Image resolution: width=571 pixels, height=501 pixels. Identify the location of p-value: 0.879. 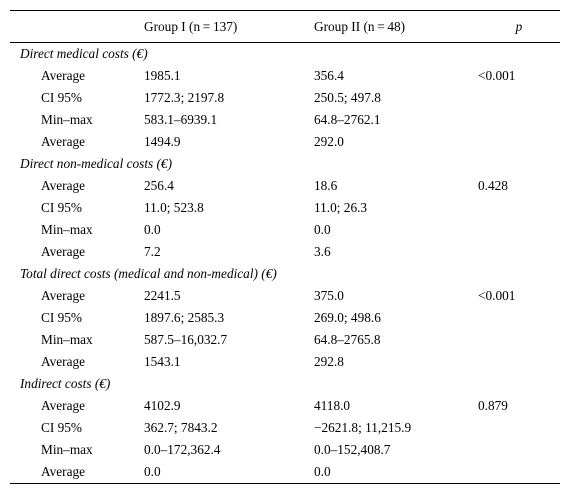
(493, 405).